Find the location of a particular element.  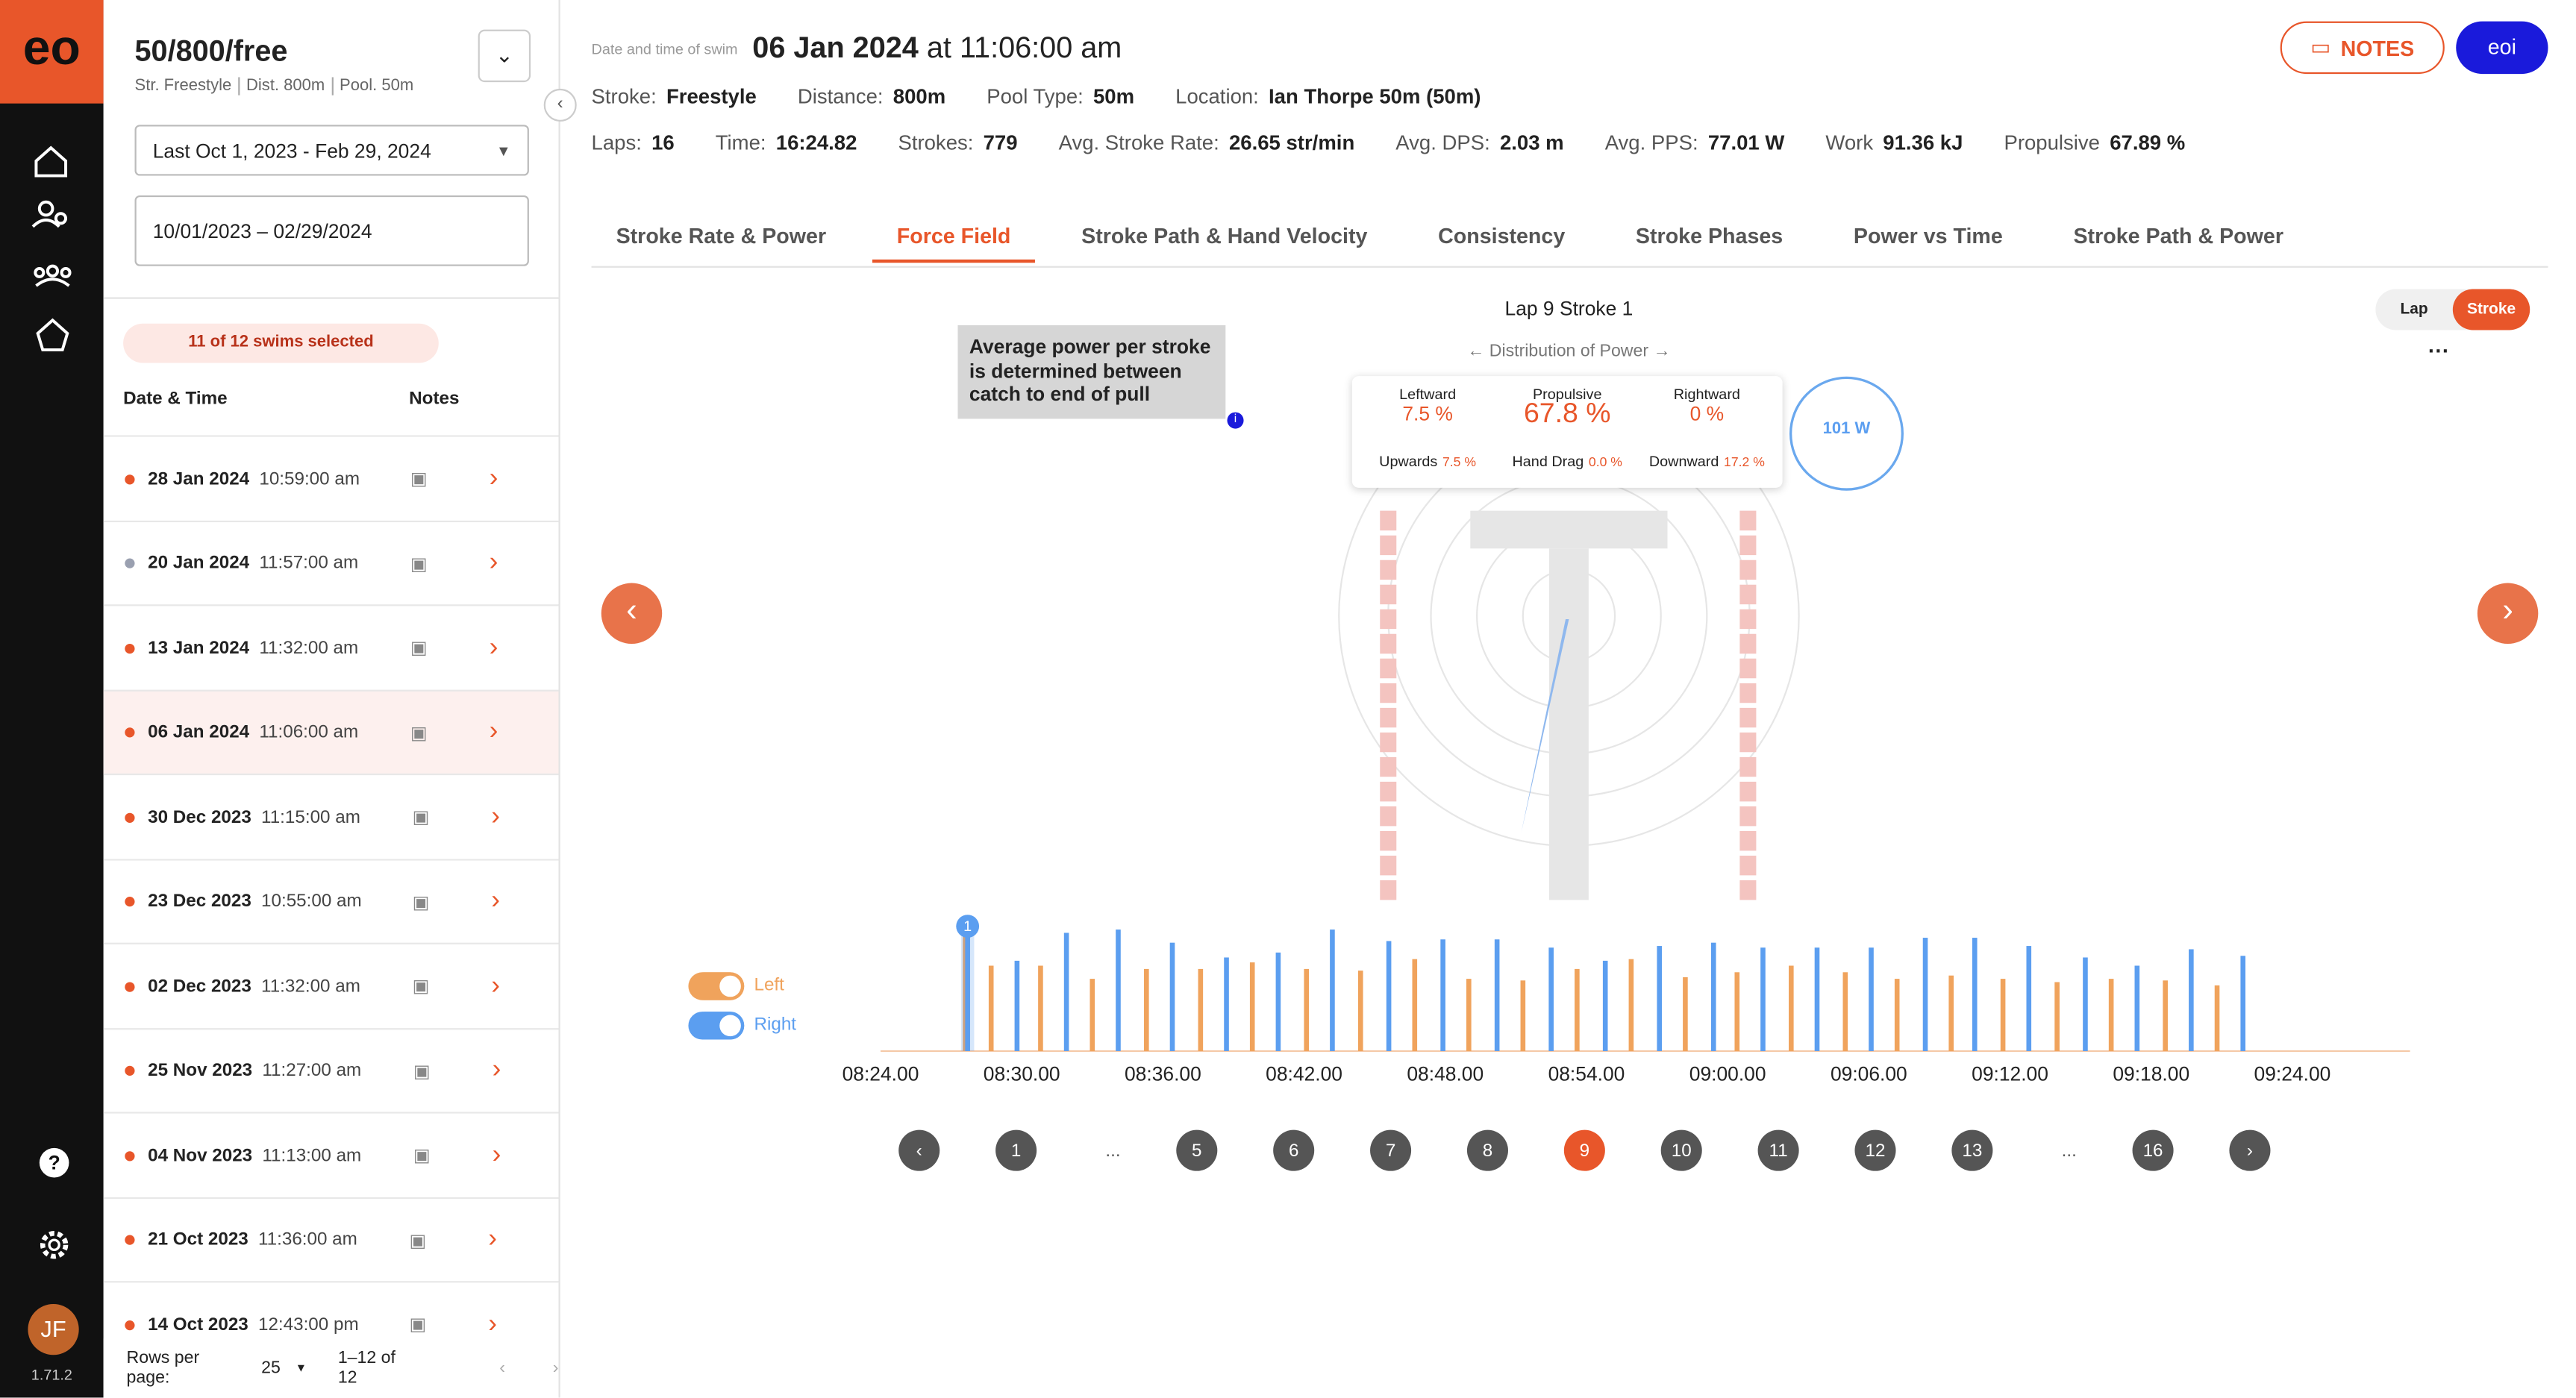

label: Laps: is located at coordinates (616, 142).